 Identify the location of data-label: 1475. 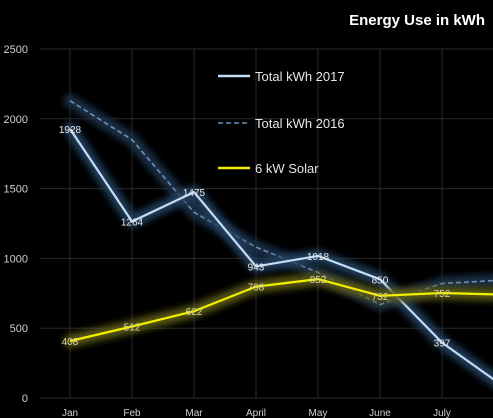
(194, 193).